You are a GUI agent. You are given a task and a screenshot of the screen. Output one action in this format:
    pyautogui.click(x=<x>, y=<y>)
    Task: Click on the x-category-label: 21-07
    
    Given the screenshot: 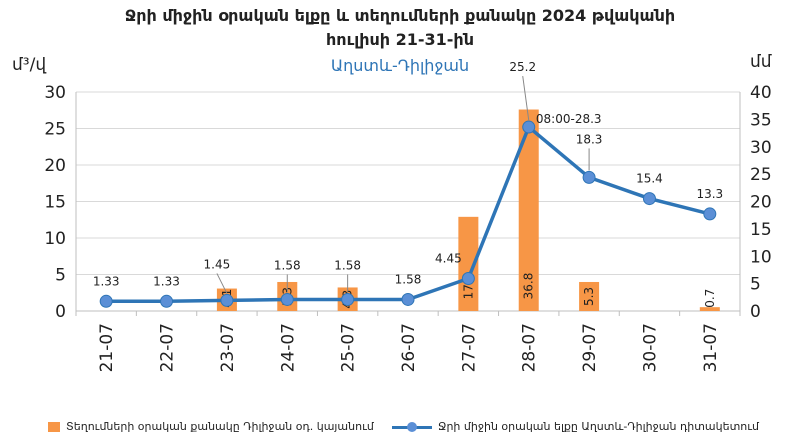 What is the action you would take?
    pyautogui.click(x=107, y=347)
    